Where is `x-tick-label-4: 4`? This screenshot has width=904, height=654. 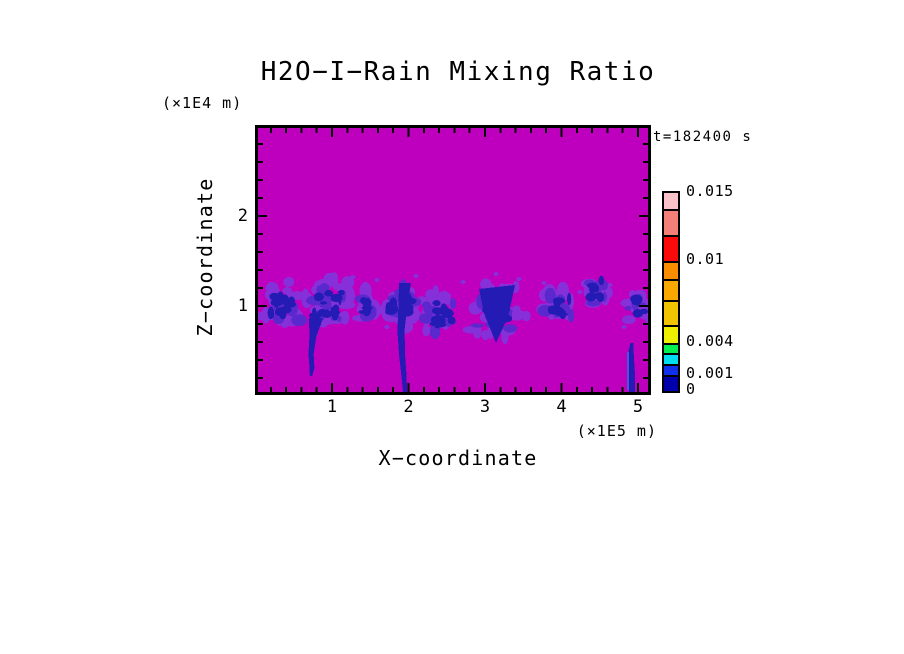
x-tick-label-4: 4 is located at coordinates (561, 407).